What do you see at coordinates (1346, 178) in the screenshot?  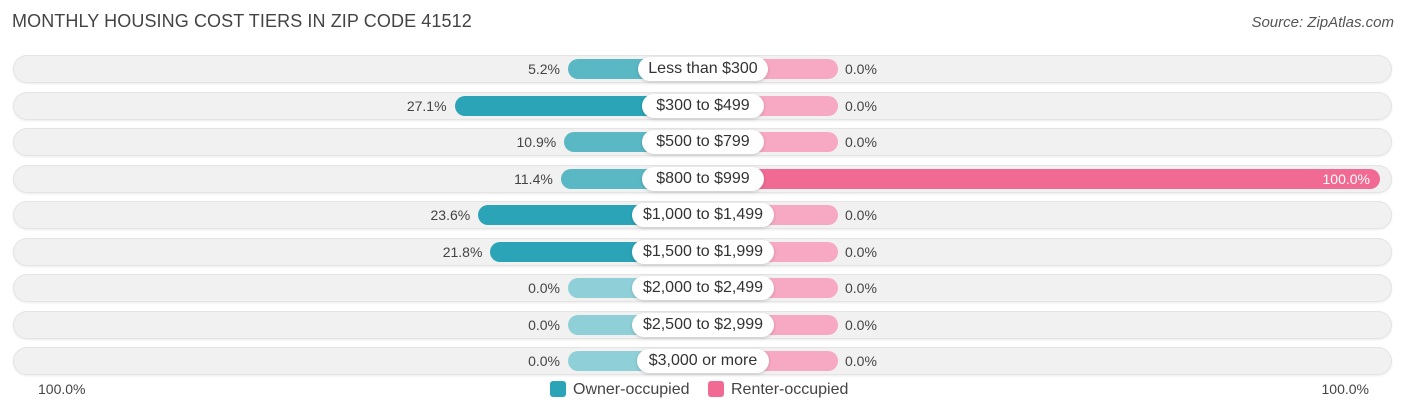 I see `value-label-renter: 100.0%` at bounding box center [1346, 178].